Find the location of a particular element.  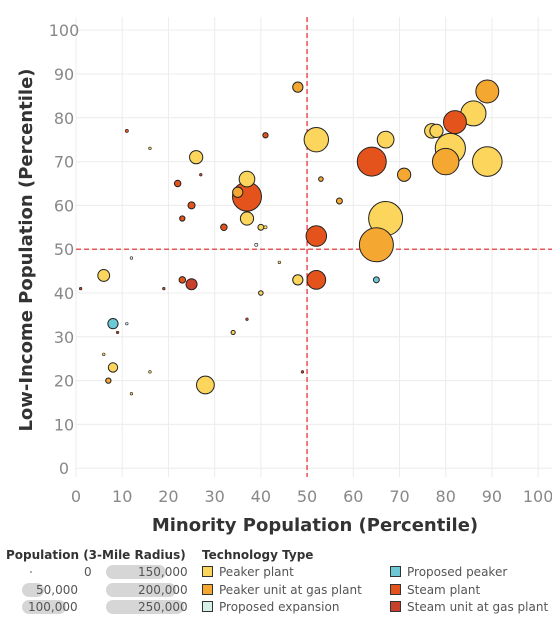

type-legend-item: Peaker unit at gas plant is located at coordinates (282, 590).